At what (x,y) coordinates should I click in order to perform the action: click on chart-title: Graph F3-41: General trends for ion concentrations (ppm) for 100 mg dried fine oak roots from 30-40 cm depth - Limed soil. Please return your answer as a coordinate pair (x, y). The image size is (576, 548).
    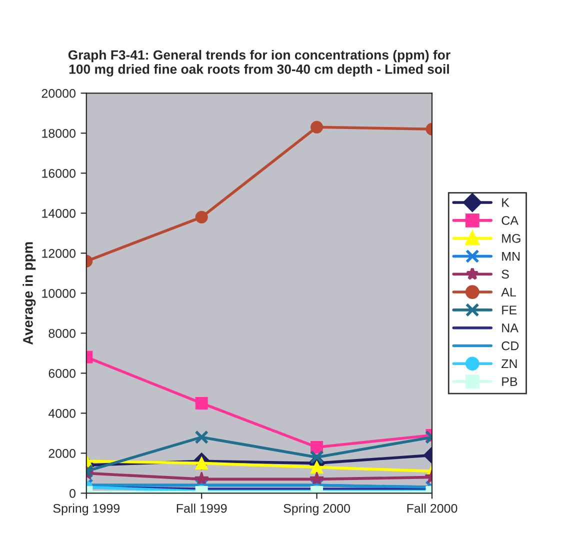
    Looking at the image, I should click on (259, 63).